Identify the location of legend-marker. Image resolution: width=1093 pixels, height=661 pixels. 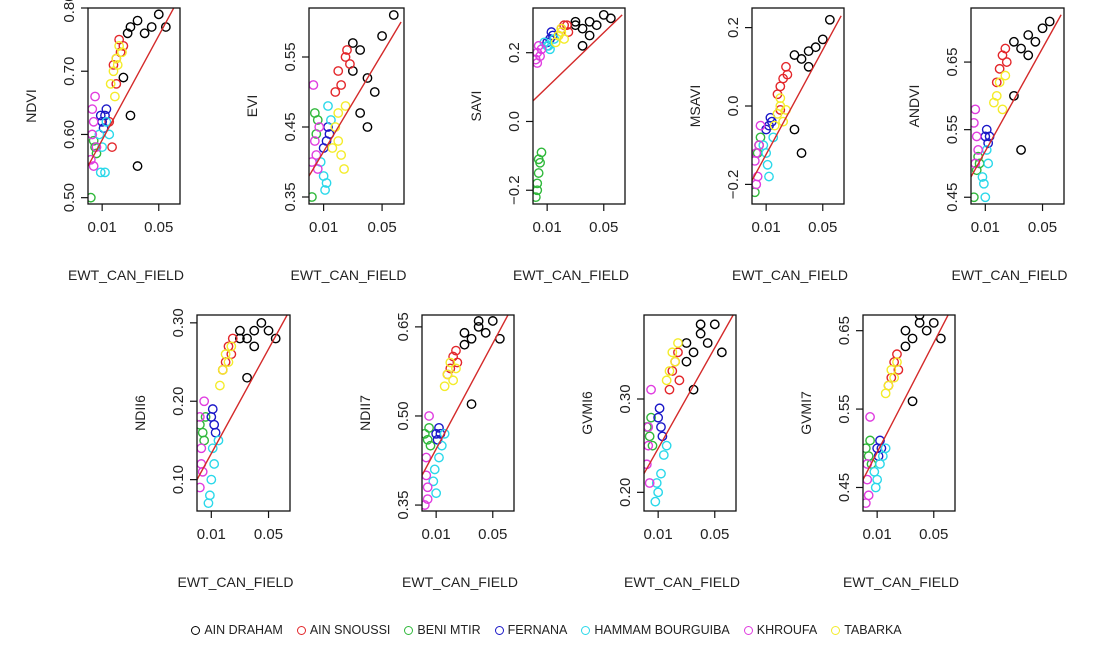
(409, 630).